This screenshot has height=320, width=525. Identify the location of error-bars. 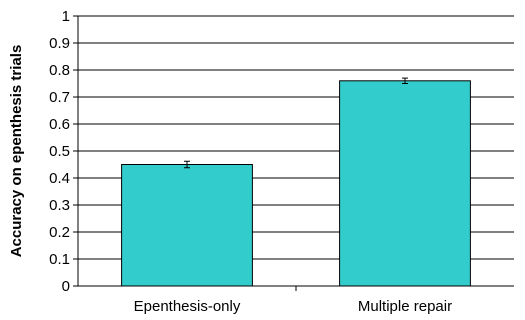
(296, 123).